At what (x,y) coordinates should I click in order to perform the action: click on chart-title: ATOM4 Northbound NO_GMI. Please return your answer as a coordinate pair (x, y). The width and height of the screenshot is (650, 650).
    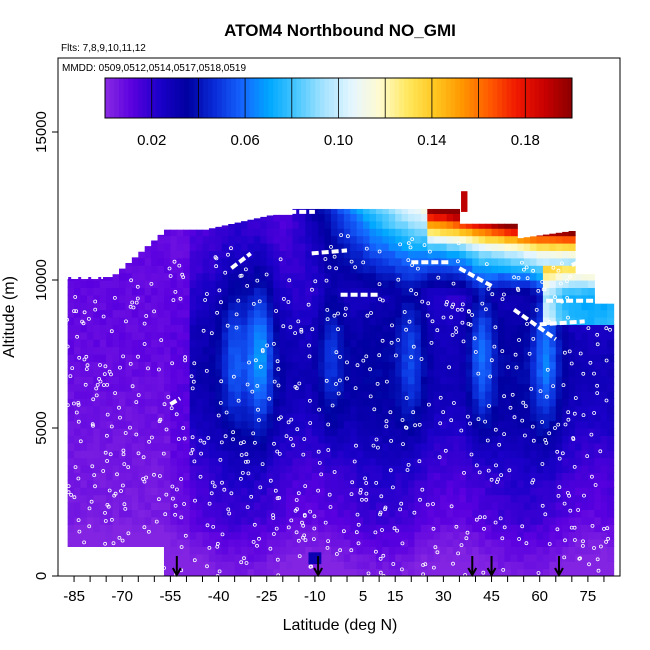
    Looking at the image, I should click on (340, 30).